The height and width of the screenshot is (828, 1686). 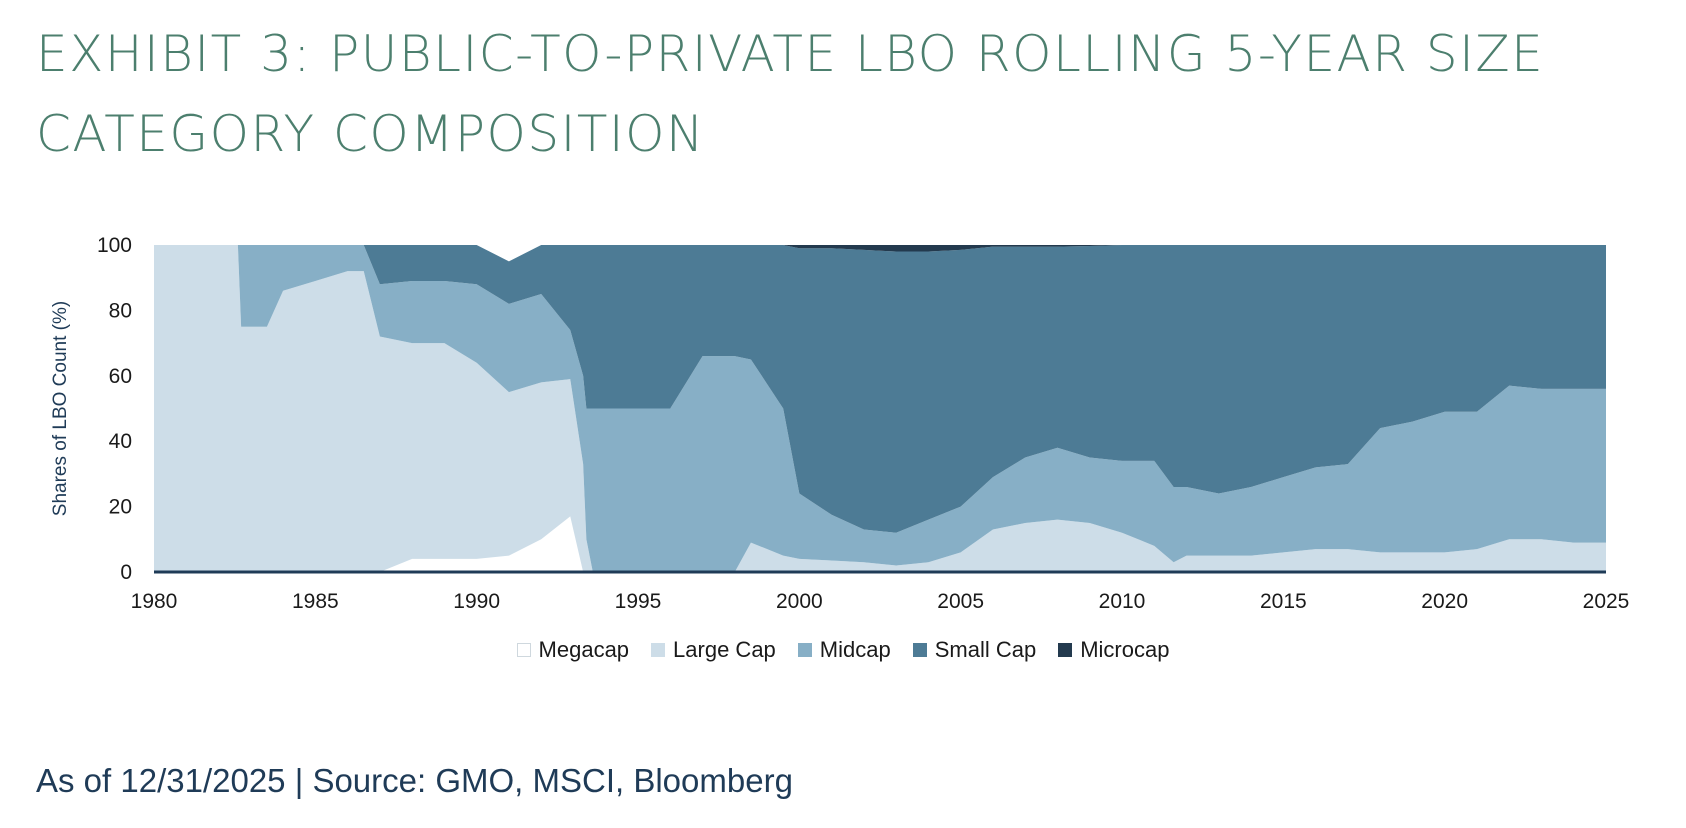 I want to click on y-tick-label: 40, so click(x=120, y=441).